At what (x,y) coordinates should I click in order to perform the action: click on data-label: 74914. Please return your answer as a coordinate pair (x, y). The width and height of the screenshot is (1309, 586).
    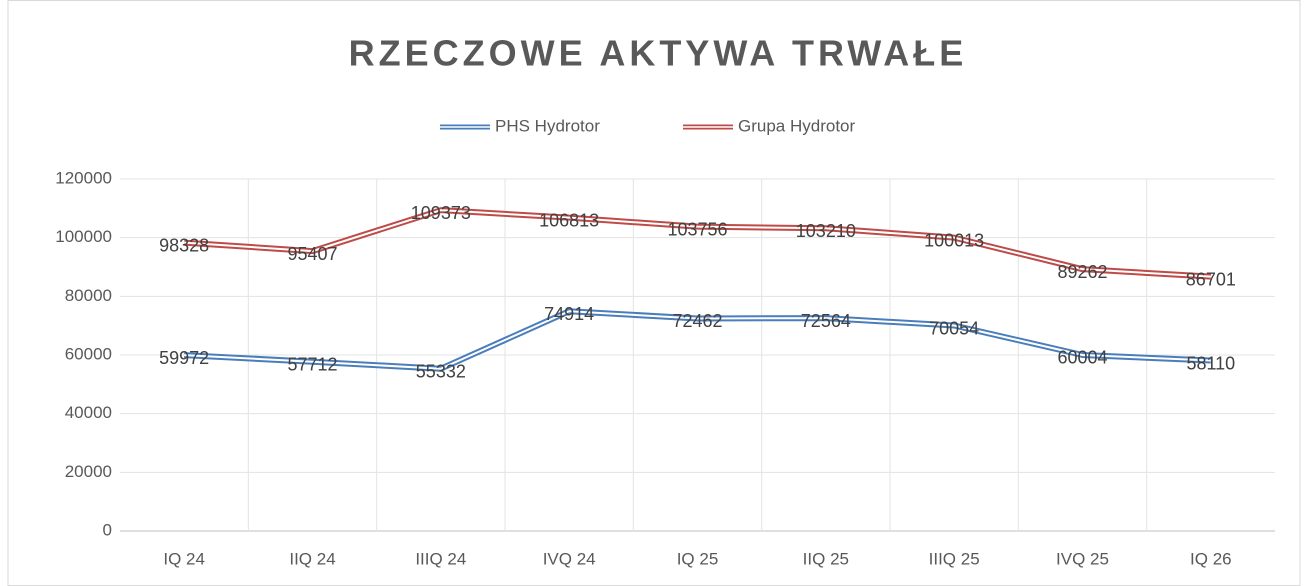
    Looking at the image, I should click on (569, 314).